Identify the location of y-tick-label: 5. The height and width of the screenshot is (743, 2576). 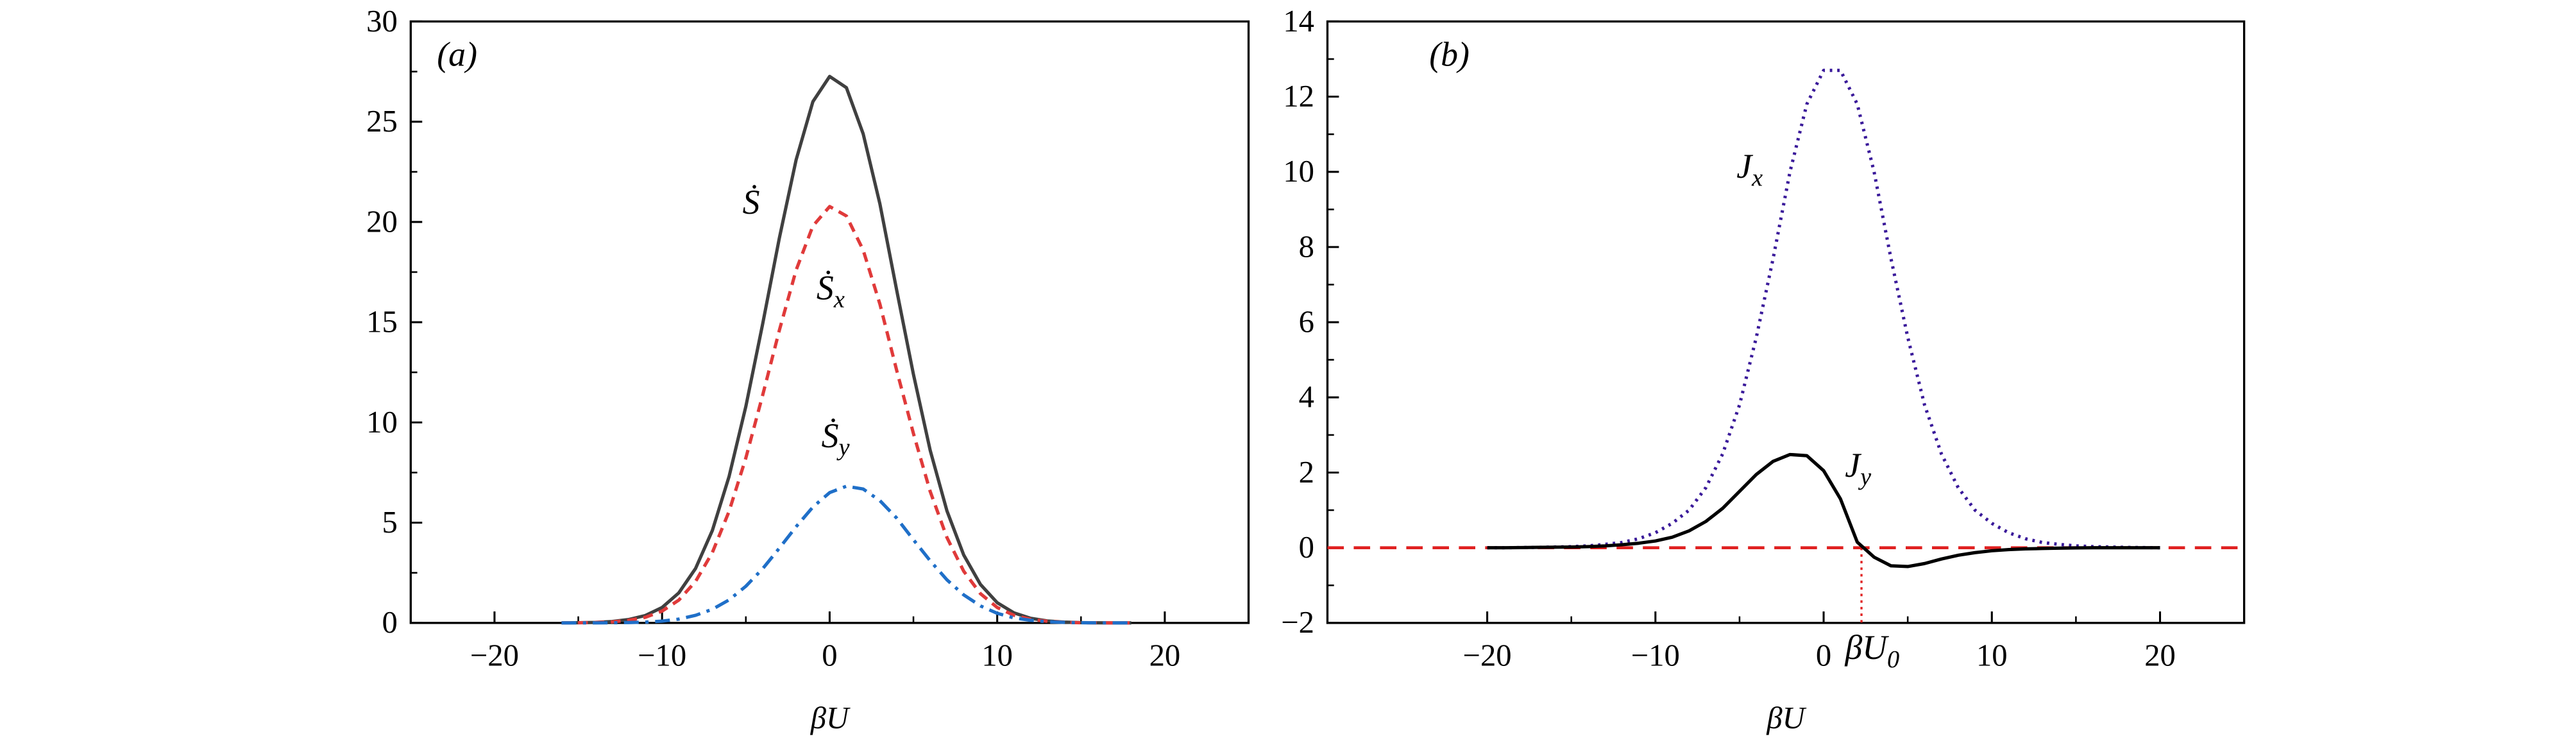
(389, 522).